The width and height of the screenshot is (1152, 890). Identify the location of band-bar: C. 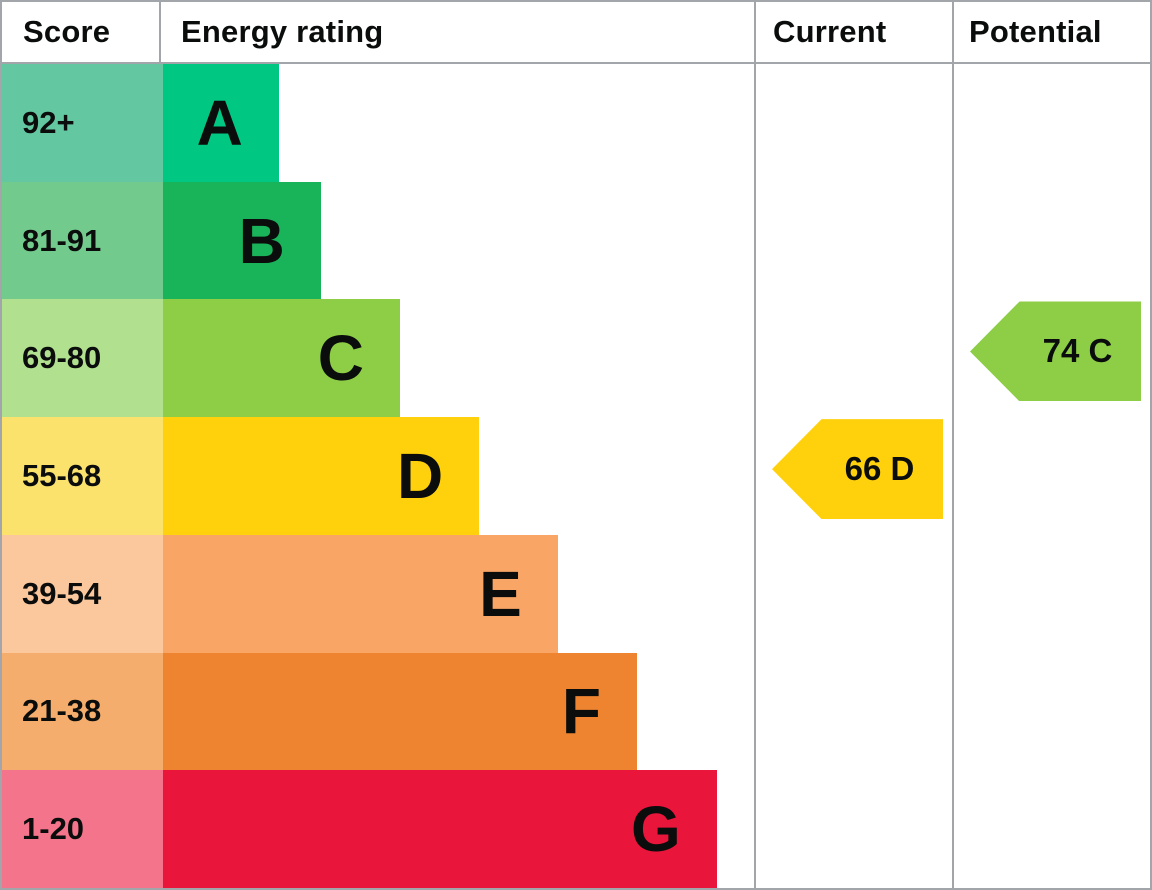
(281, 358).